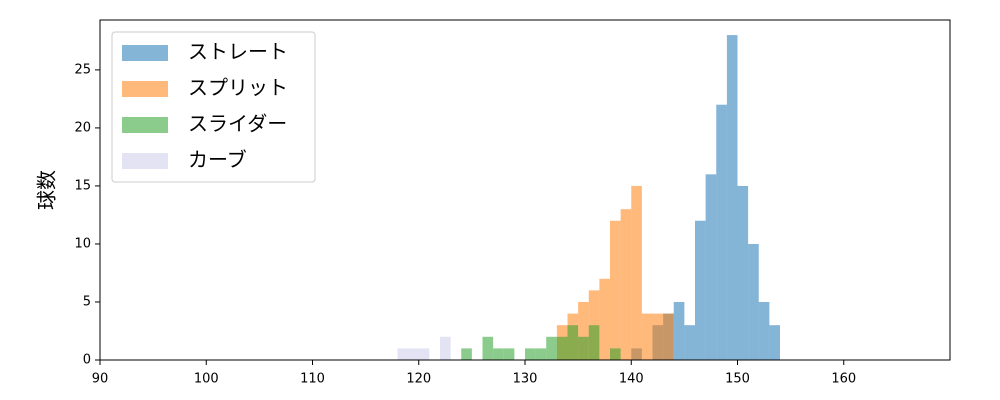  I want to click on x-tick-label: 150, so click(737, 379).